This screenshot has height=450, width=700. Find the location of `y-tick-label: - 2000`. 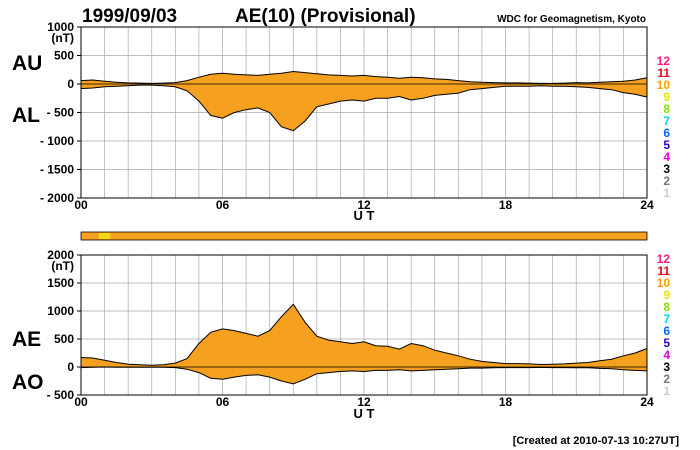

y-tick-label: - 2000 is located at coordinates (57, 198).